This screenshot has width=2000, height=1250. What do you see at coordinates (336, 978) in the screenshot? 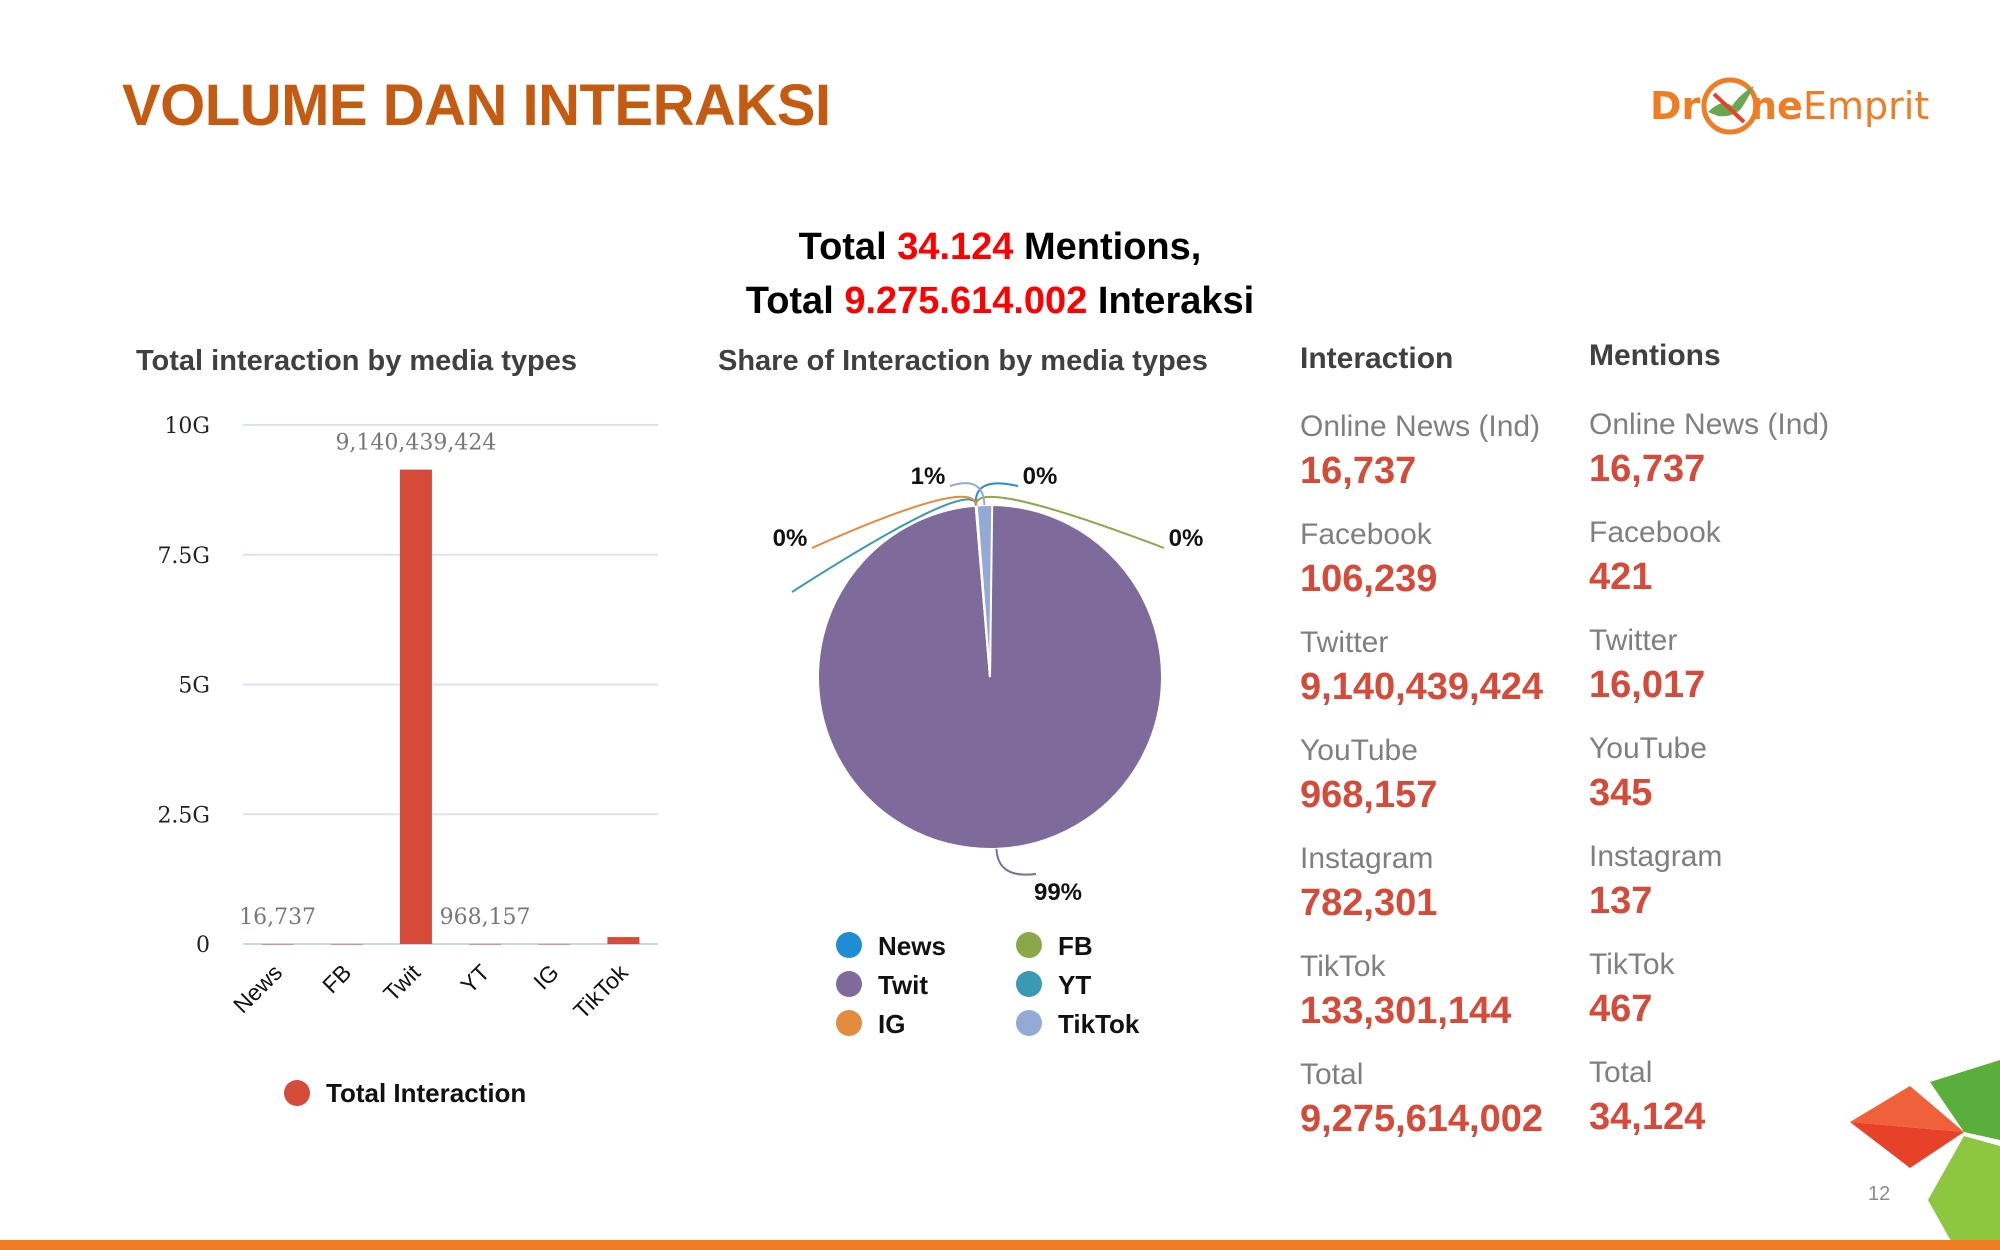
I see `x-tick-label: FB` at bounding box center [336, 978].